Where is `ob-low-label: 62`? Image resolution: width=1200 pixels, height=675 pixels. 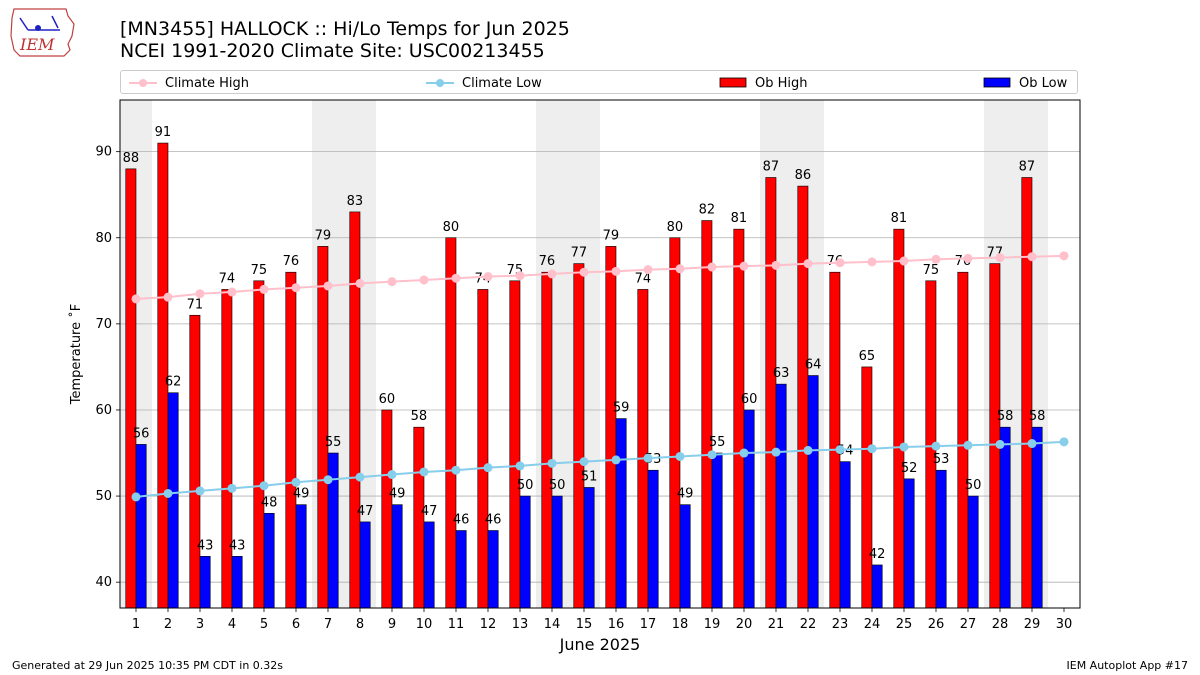
ob-low-label: 62 is located at coordinates (173, 382).